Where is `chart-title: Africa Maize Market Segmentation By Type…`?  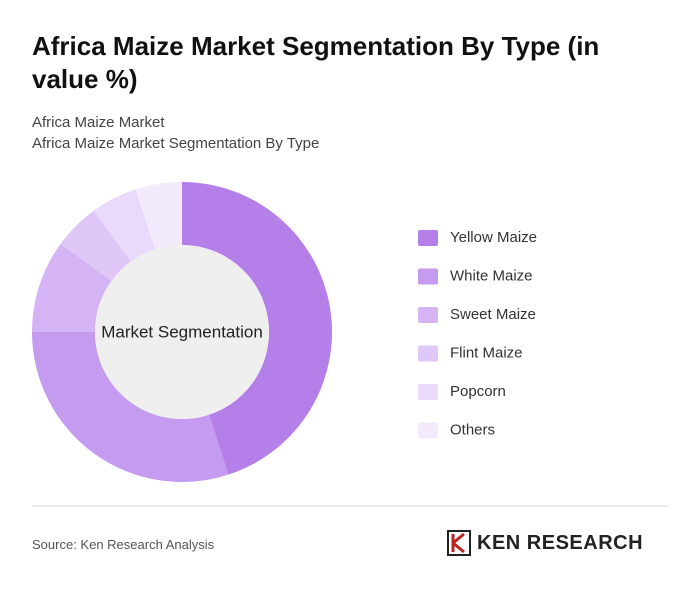
chart-title: Africa Maize Market Segmentation By Type… is located at coordinates (316, 62).